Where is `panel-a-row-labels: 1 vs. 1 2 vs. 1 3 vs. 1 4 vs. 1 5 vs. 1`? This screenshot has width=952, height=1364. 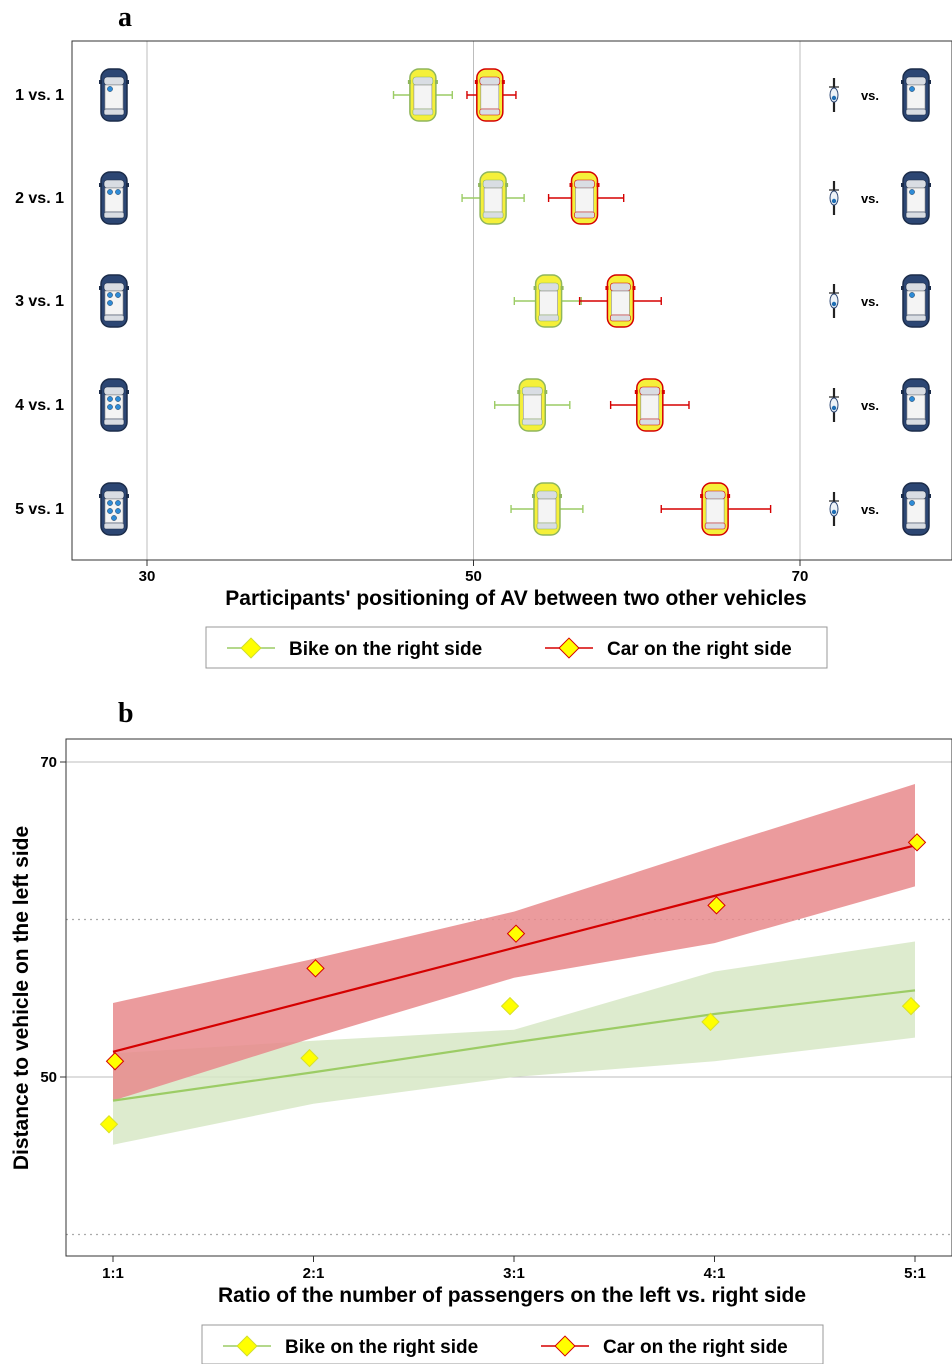
panel-a-row-labels: 1 vs. 1 2 vs. 1 3 vs. 1 4 vs. 1 5 vs. 1 is located at coordinates (39, 302).